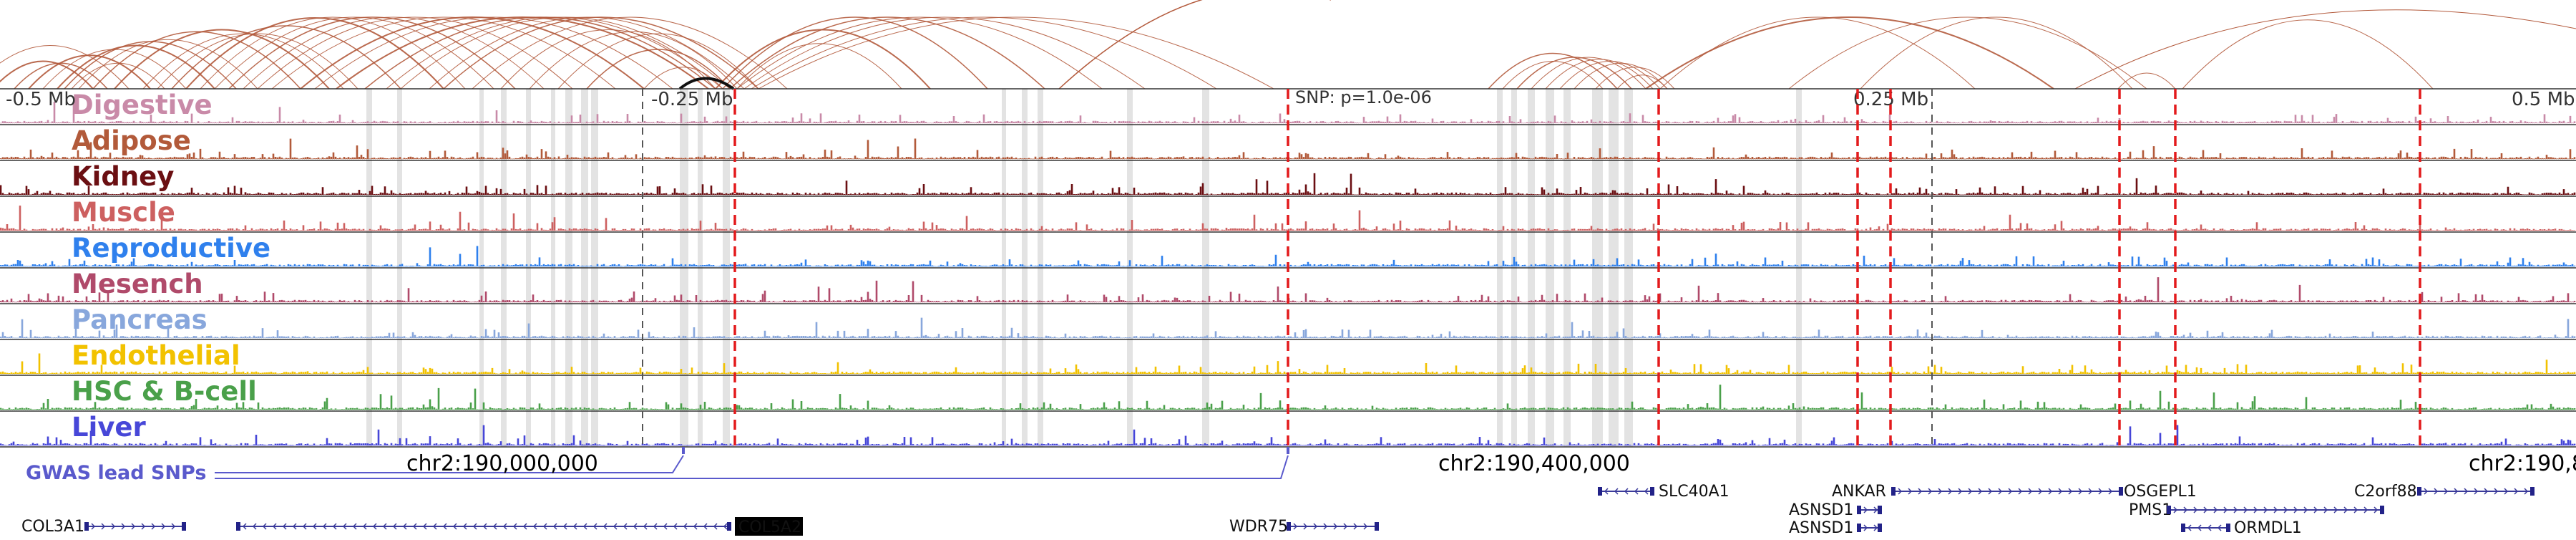 The image size is (2576, 540). What do you see at coordinates (142, 105) in the screenshot?
I see `track-label: Digestive` at bounding box center [142, 105].